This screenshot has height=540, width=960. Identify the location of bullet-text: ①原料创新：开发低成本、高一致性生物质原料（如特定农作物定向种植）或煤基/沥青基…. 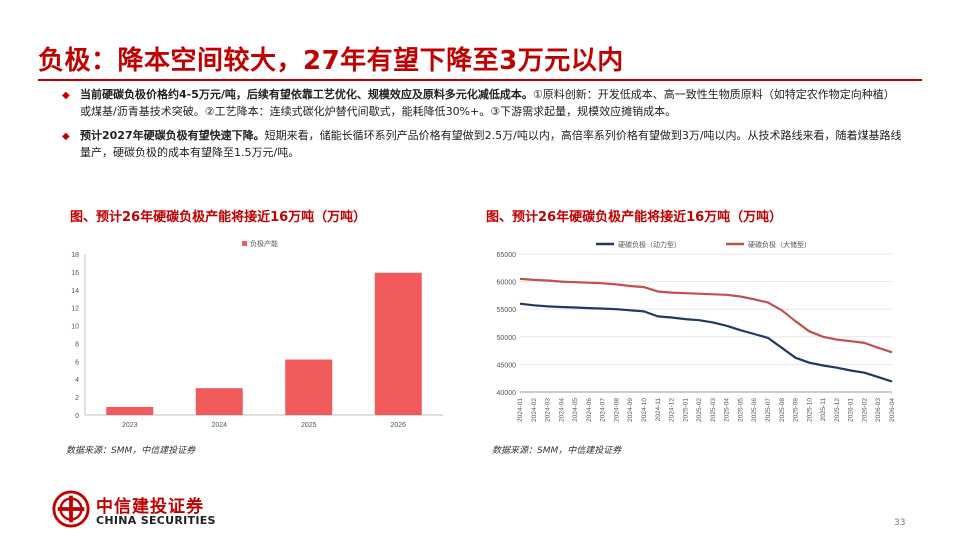
(487, 103).